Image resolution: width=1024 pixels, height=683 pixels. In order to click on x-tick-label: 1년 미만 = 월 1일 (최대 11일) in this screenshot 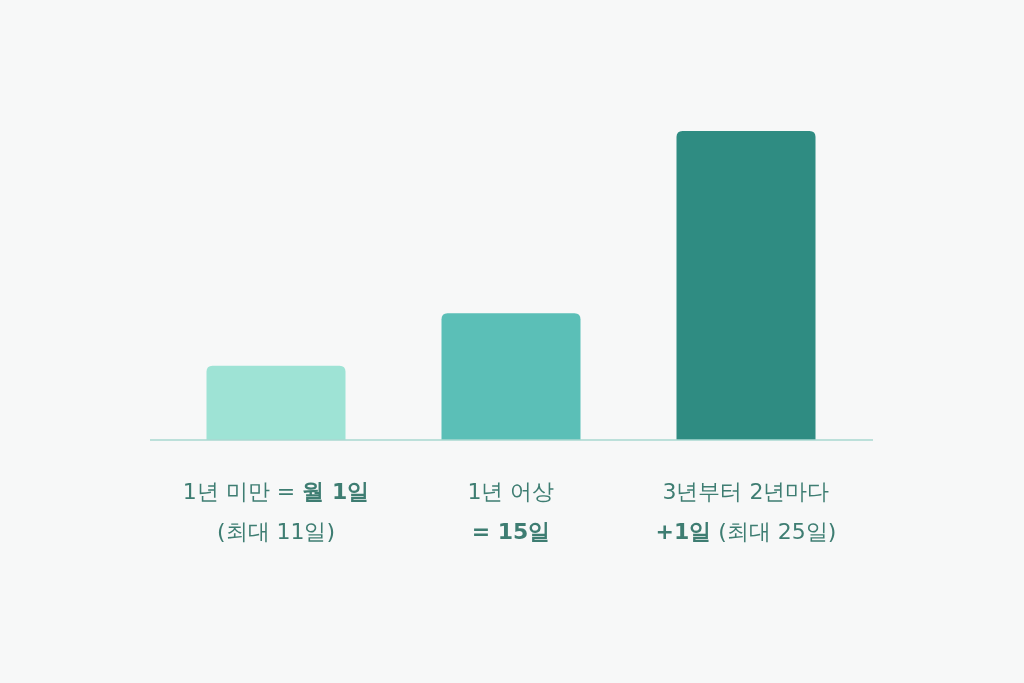, I will do `click(276, 511)`.